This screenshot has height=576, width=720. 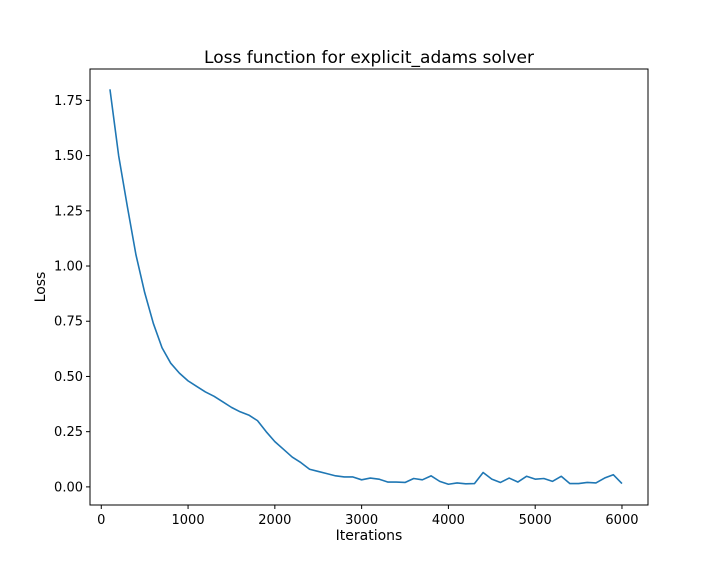 I want to click on x-tick-label: 0, so click(x=101, y=520).